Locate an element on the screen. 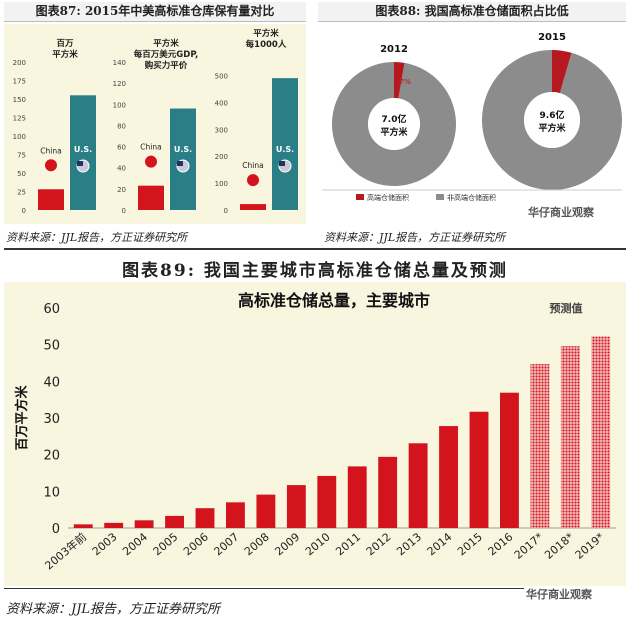  fig89-forecast-label: 预测值 is located at coordinates (566, 308).